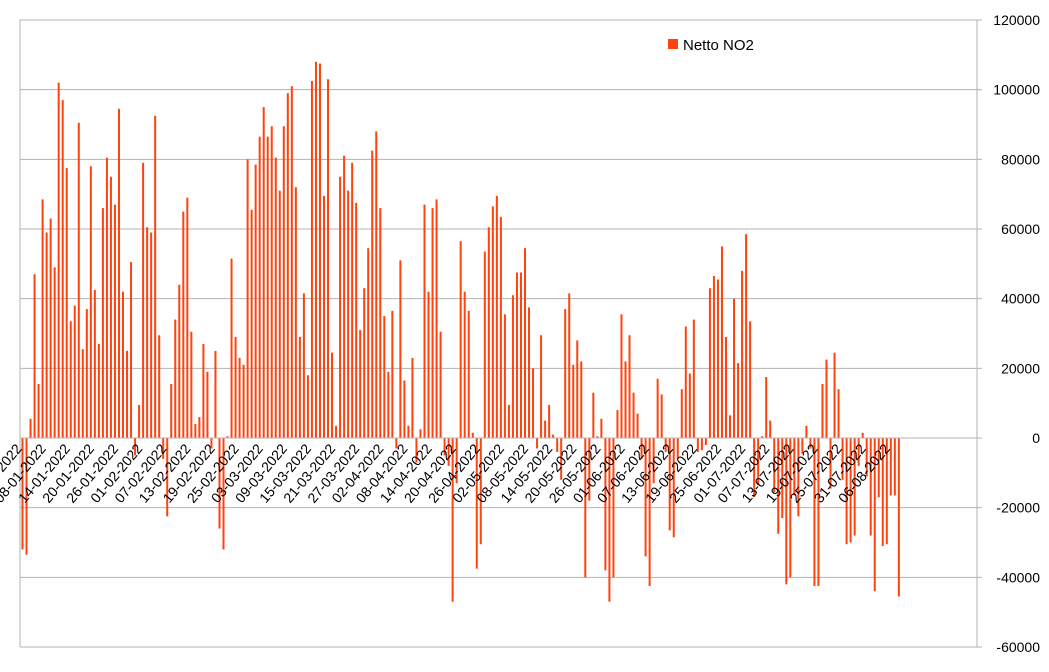 The width and height of the screenshot is (1049, 672). Describe the element at coordinates (1018, 508) in the screenshot. I see `y-tick-label: -20000` at that location.